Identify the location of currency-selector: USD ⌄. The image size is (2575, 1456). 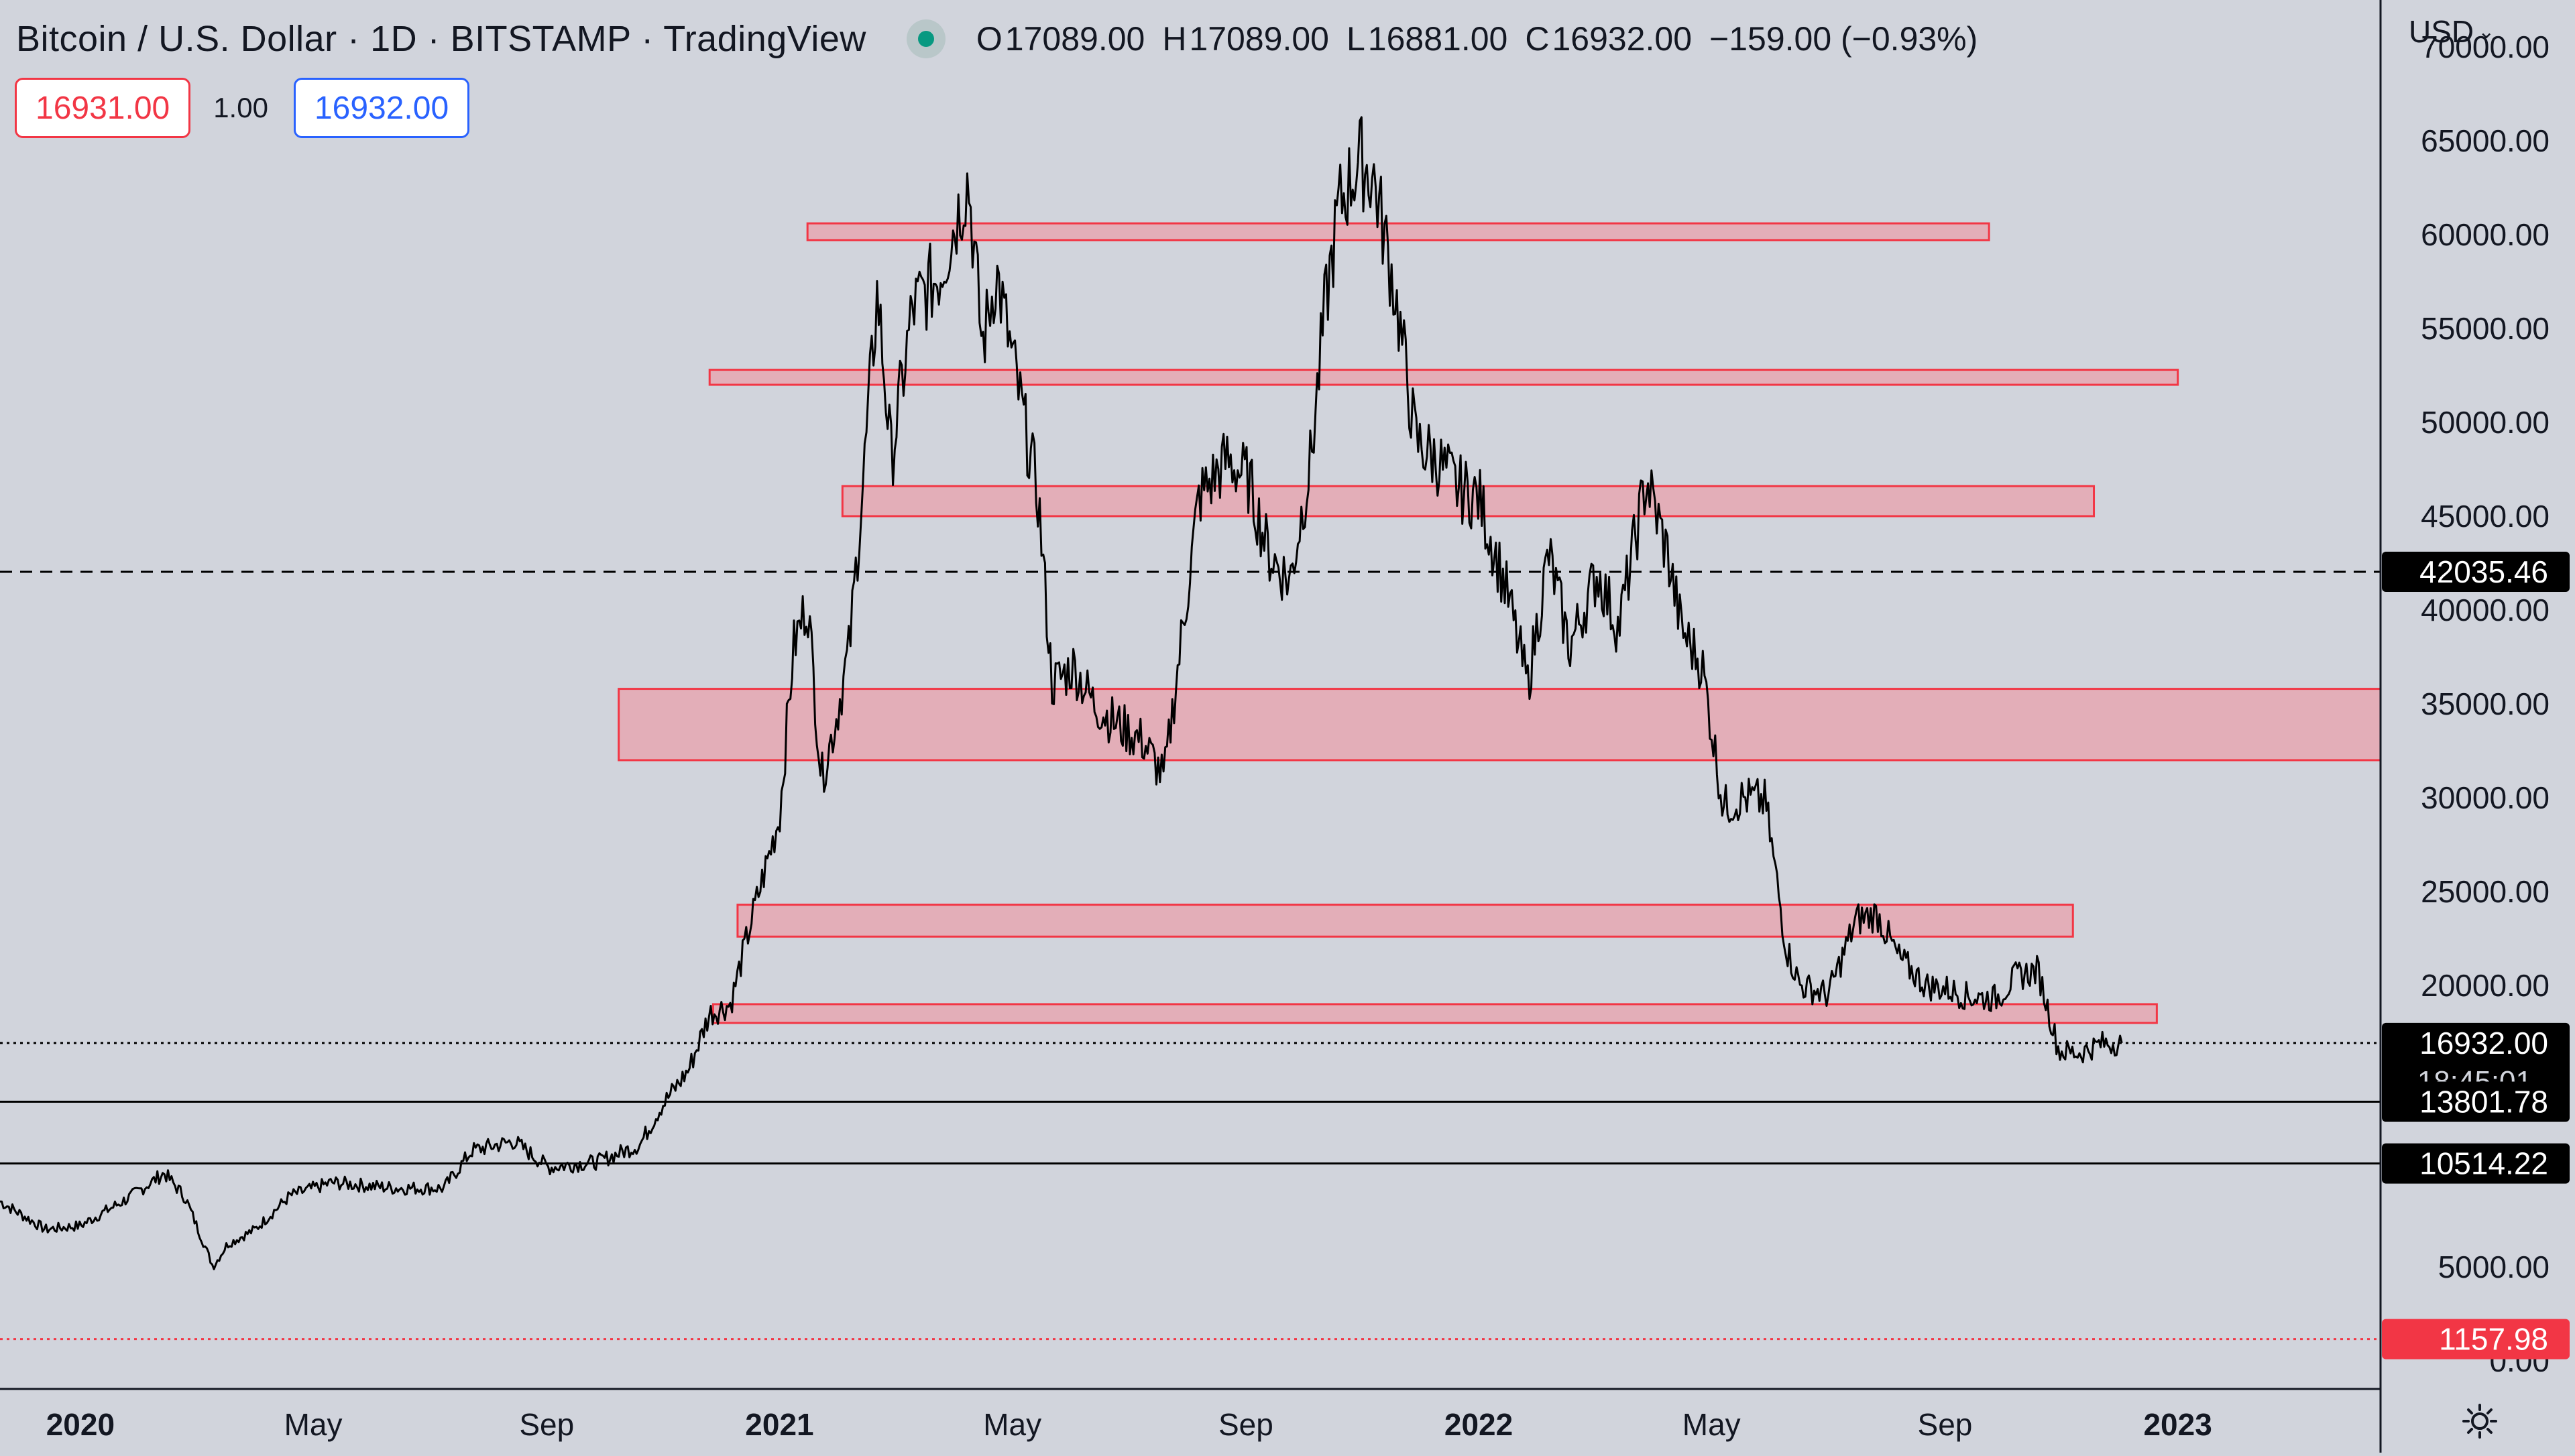
(2452, 31).